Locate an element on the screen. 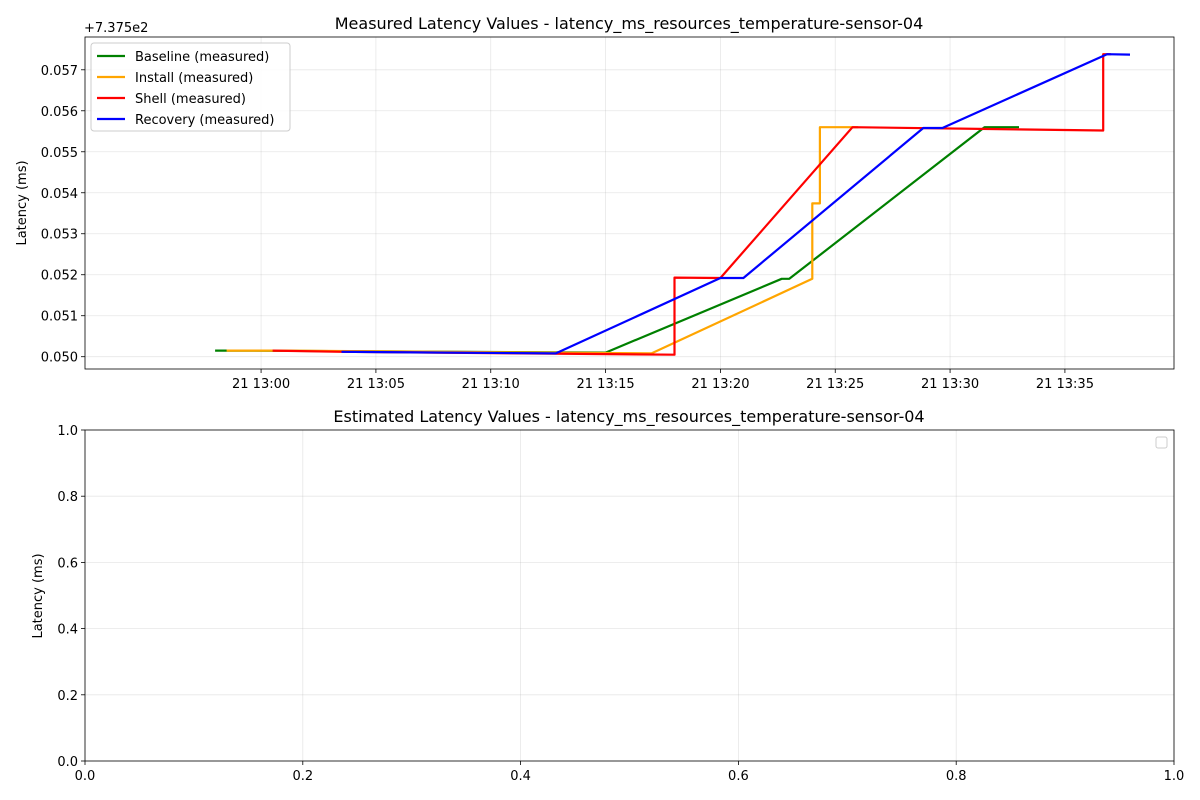 This screenshot has width=1200, height=800. measured-y-tick-label: 0.050 is located at coordinates (59, 358).